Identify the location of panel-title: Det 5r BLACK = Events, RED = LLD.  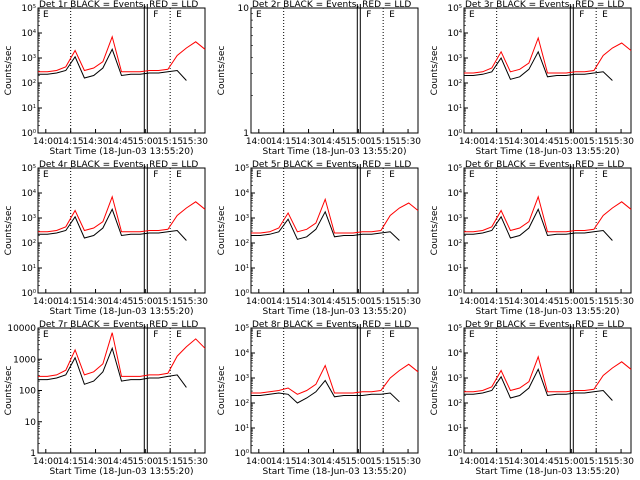
(331, 165).